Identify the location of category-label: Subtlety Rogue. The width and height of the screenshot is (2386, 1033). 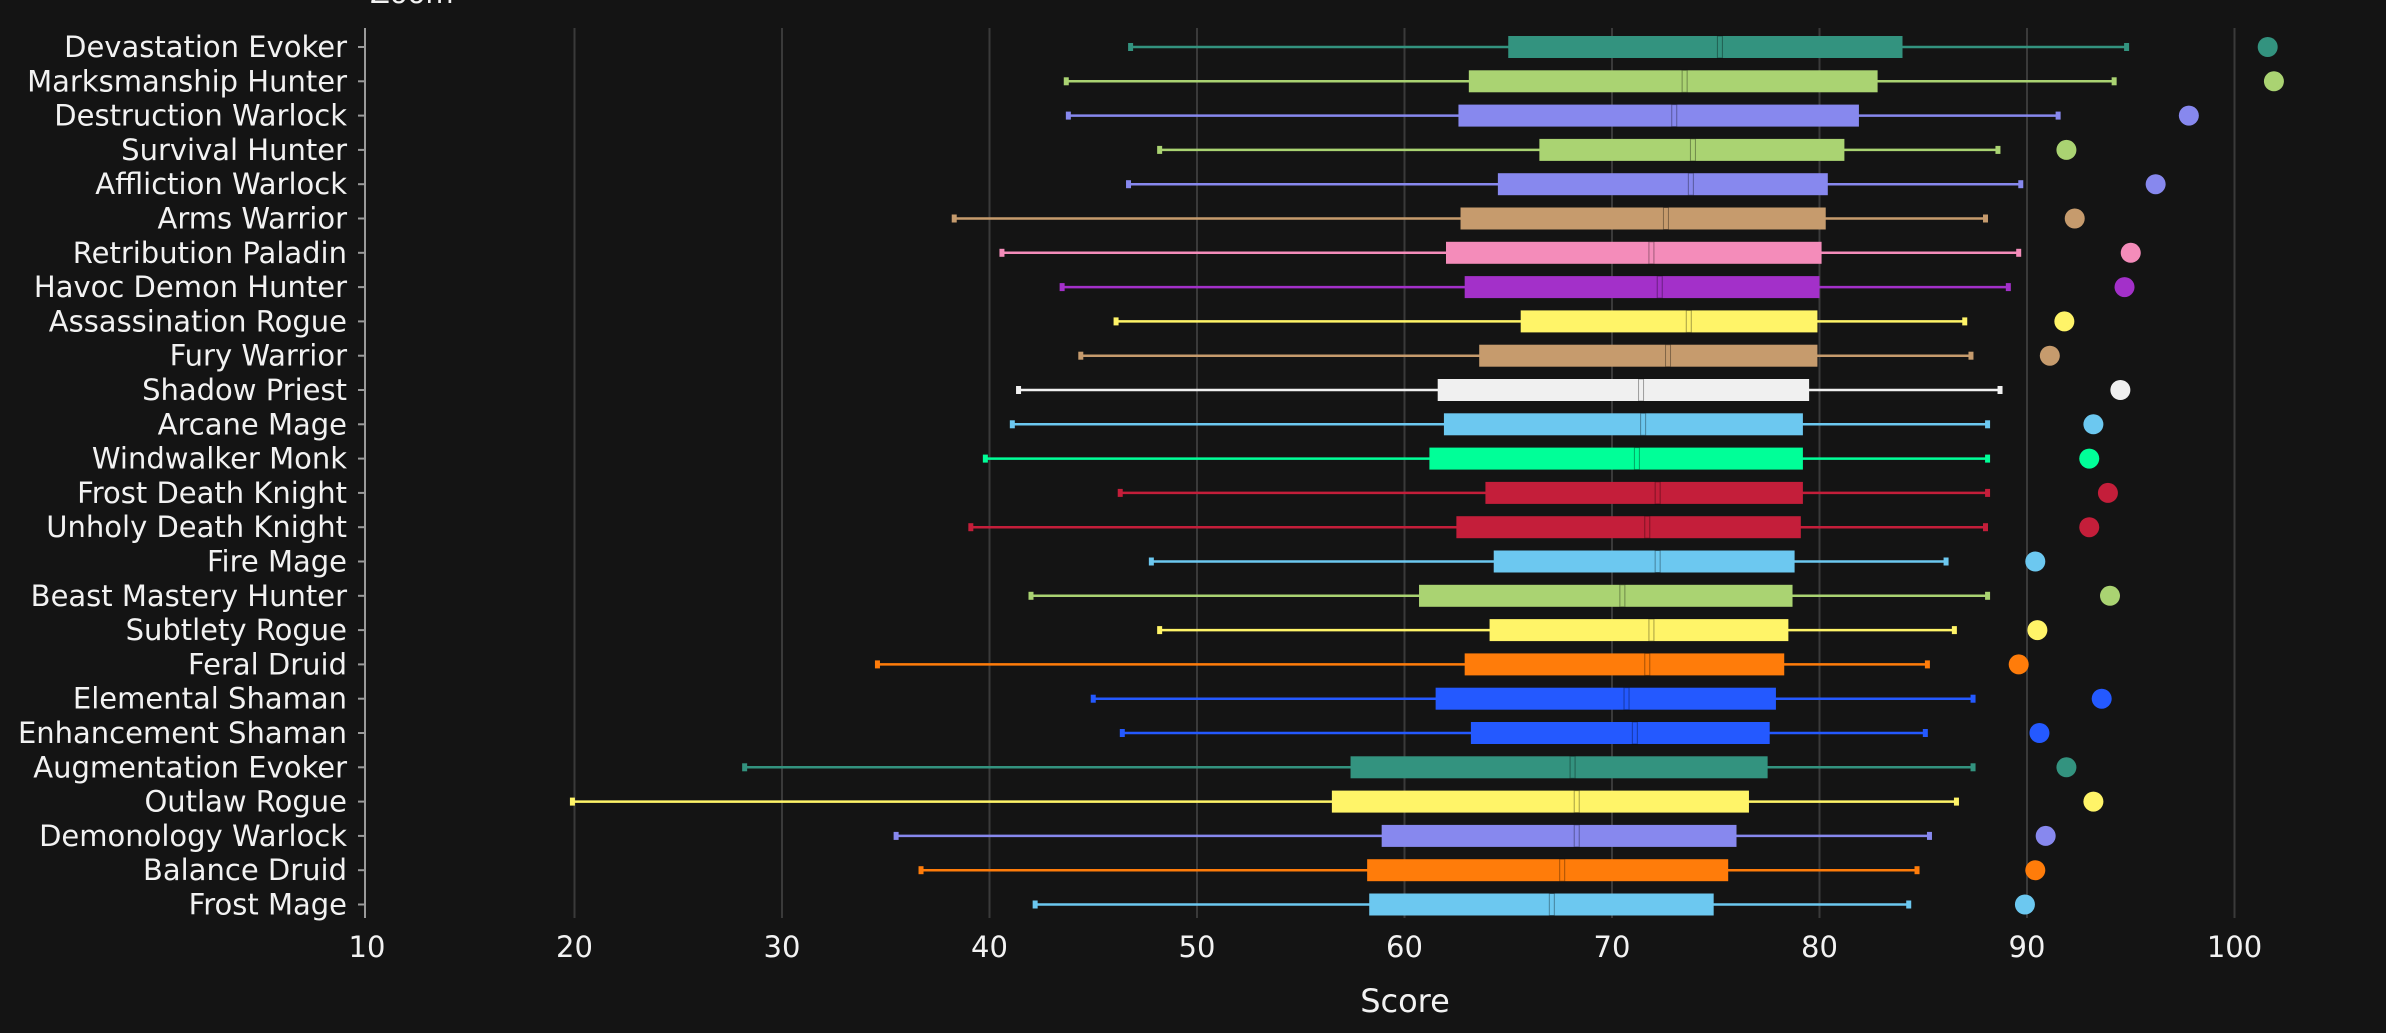
(236, 630).